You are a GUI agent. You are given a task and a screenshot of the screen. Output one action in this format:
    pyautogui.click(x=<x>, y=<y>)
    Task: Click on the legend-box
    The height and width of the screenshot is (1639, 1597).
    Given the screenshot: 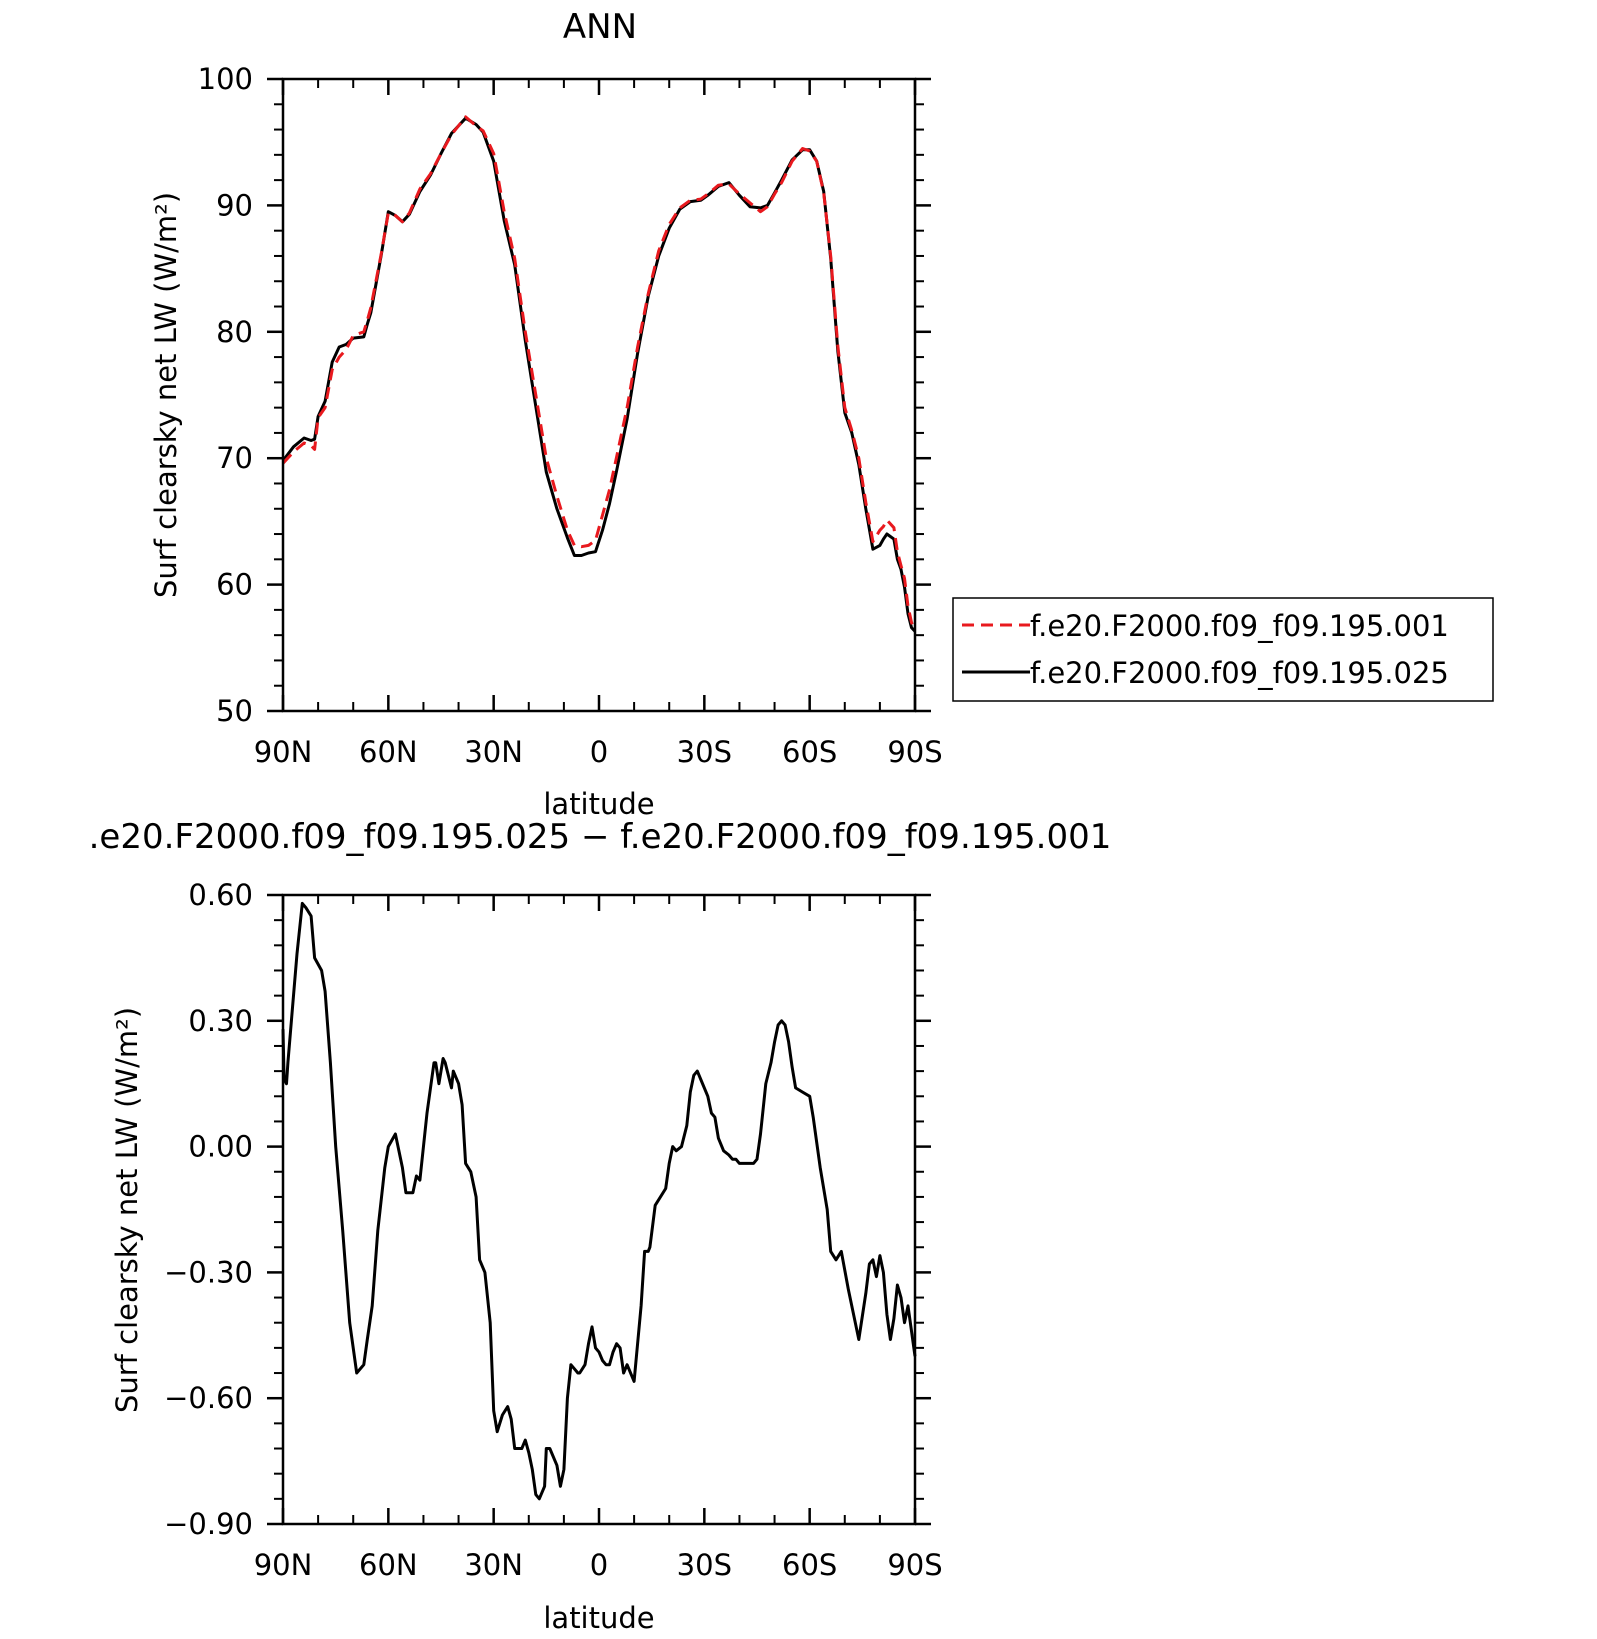 What is the action you would take?
    pyautogui.click(x=1223, y=649)
    